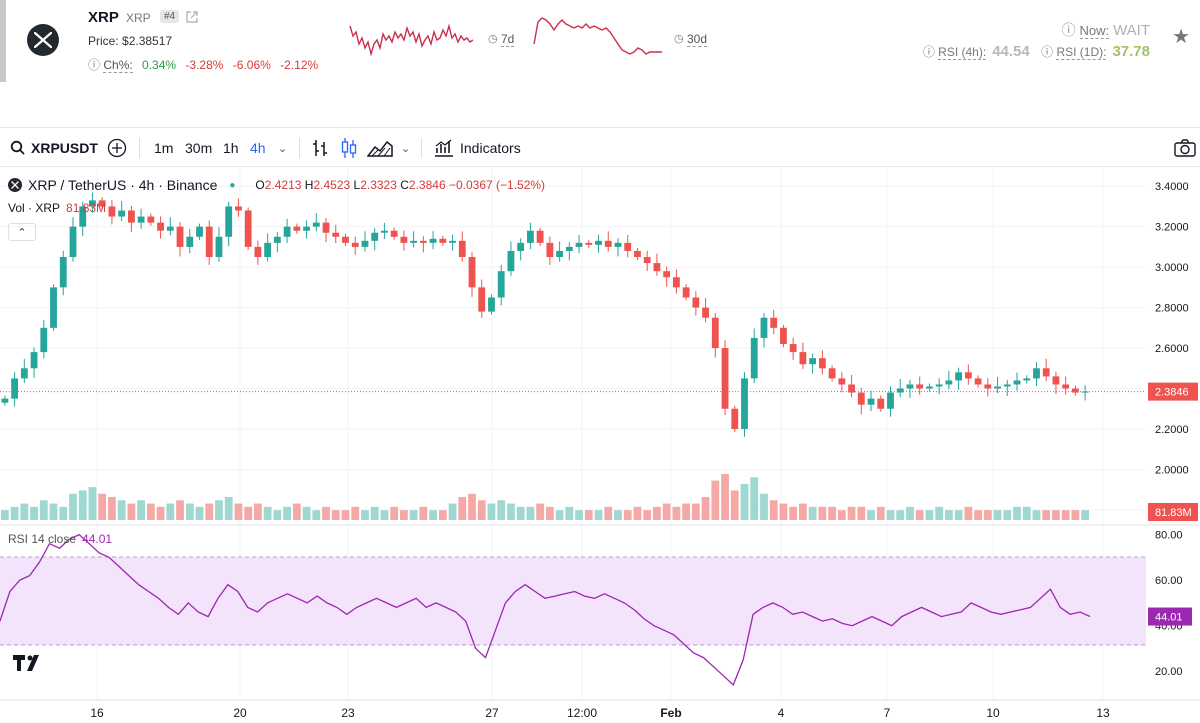  What do you see at coordinates (22, 232) in the screenshot?
I see `collapse-legend-button: ⌃` at bounding box center [22, 232].